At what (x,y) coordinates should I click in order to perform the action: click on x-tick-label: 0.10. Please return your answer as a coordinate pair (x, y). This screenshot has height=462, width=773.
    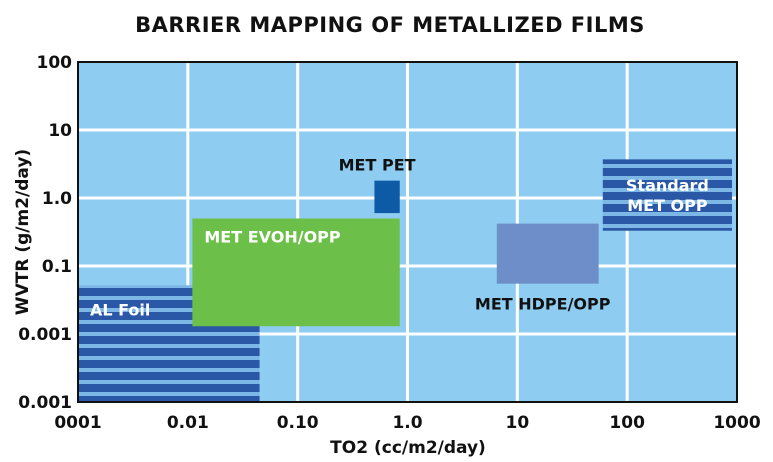
    Looking at the image, I should click on (298, 423).